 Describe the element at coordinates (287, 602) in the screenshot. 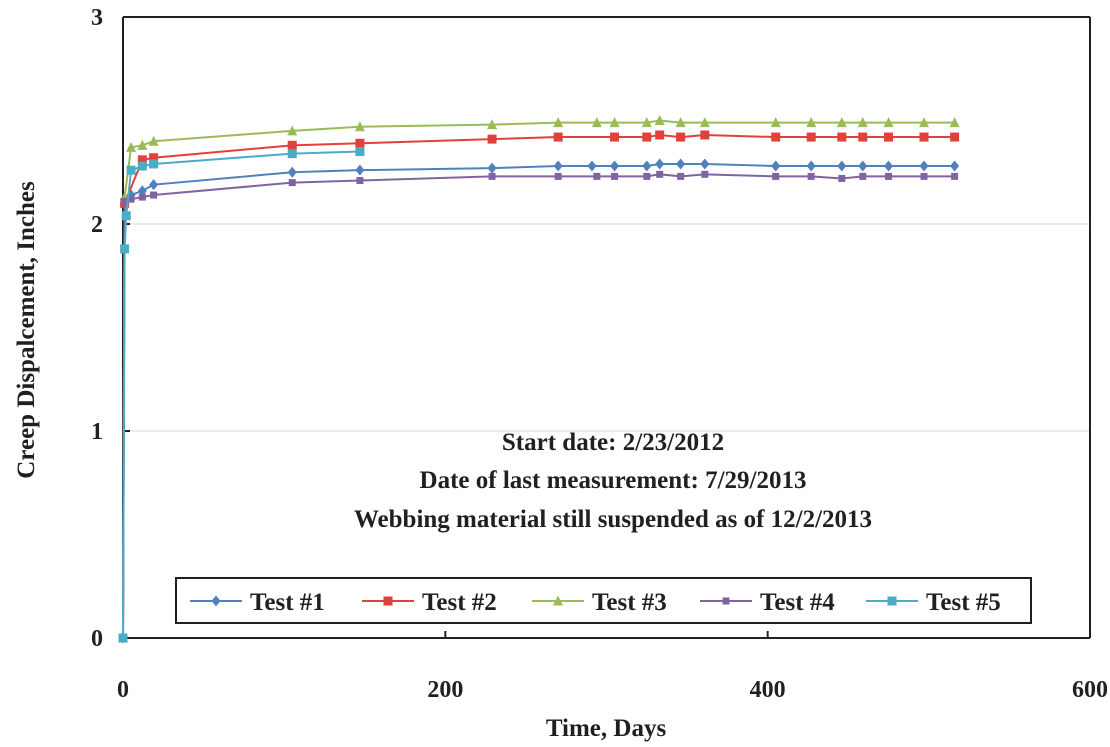

I see `legend-label-test-1: Test #1` at that location.